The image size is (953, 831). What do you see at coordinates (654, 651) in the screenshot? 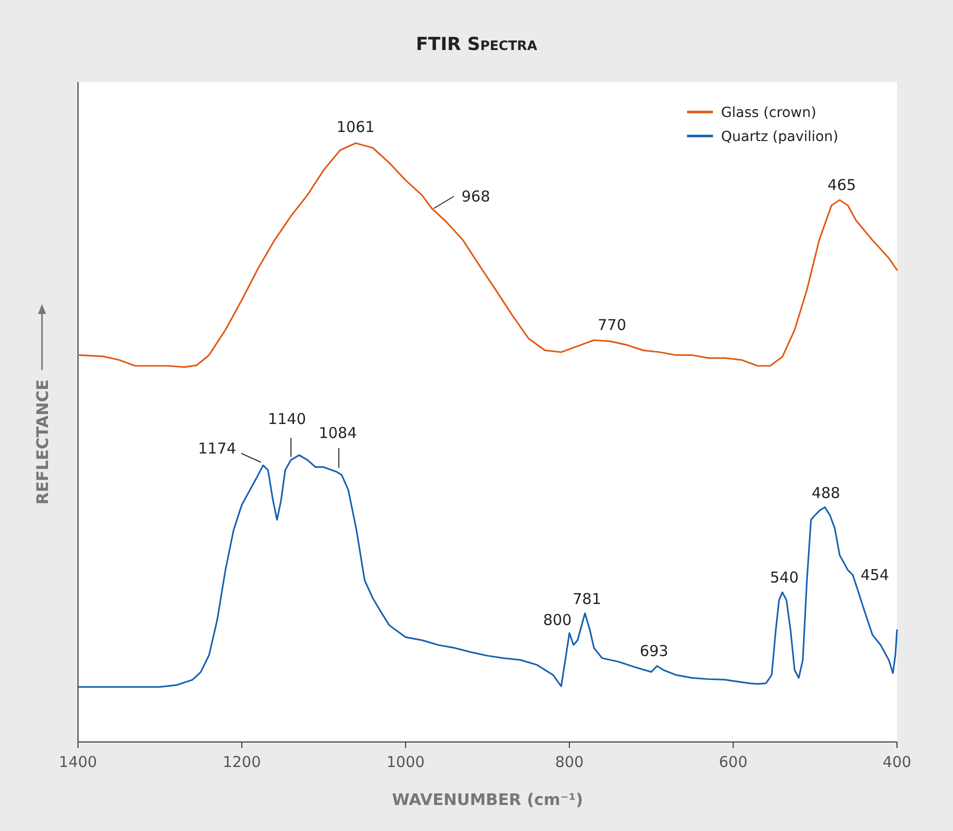
I see `annotation: 693` at bounding box center [654, 651].